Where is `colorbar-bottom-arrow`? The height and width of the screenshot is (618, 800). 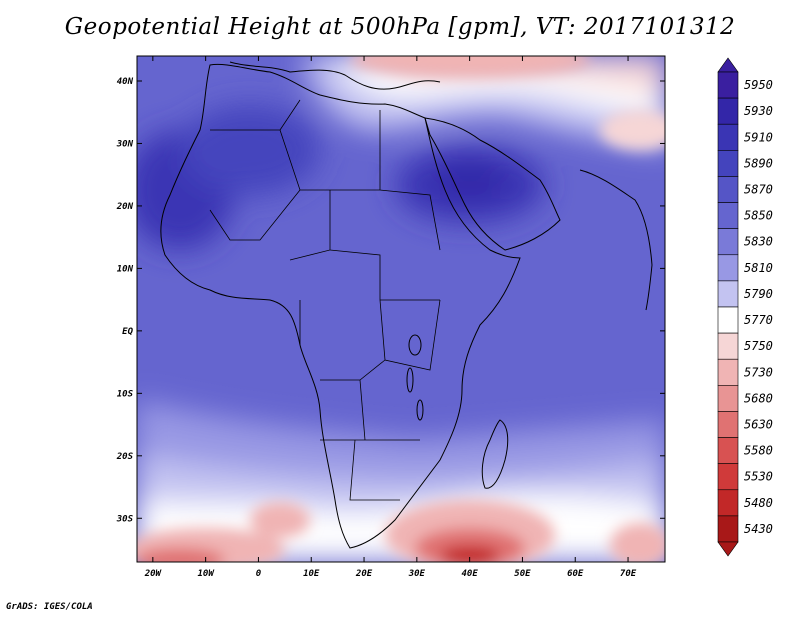
colorbar-bottom-arrow is located at coordinates (728, 549).